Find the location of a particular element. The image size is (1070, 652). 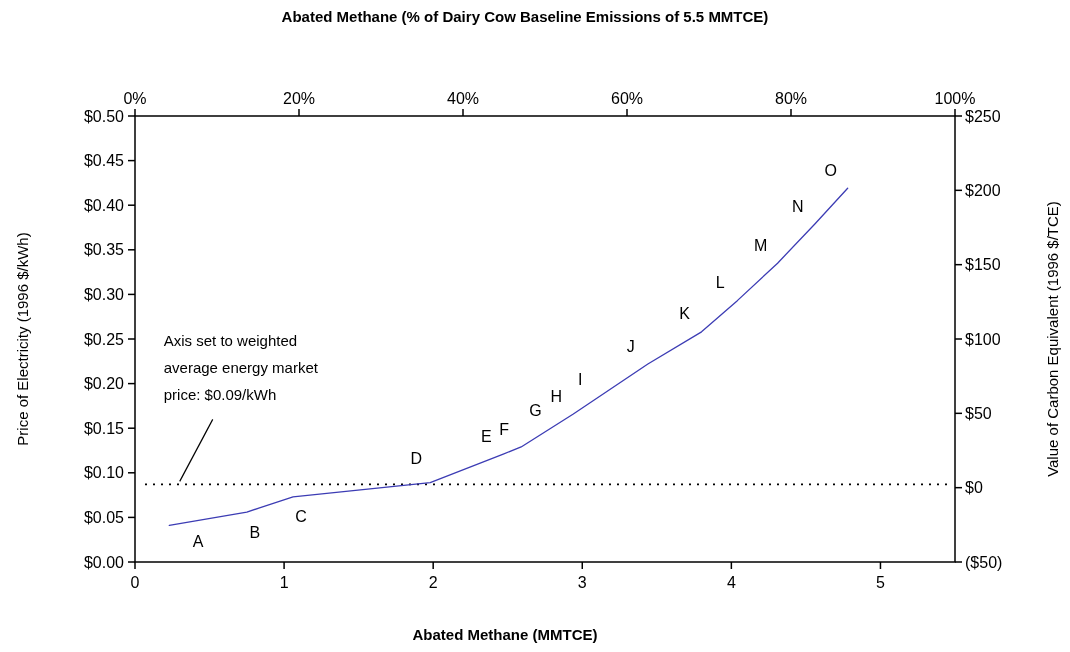

y-tick-label: $0.15 is located at coordinates (104, 428).